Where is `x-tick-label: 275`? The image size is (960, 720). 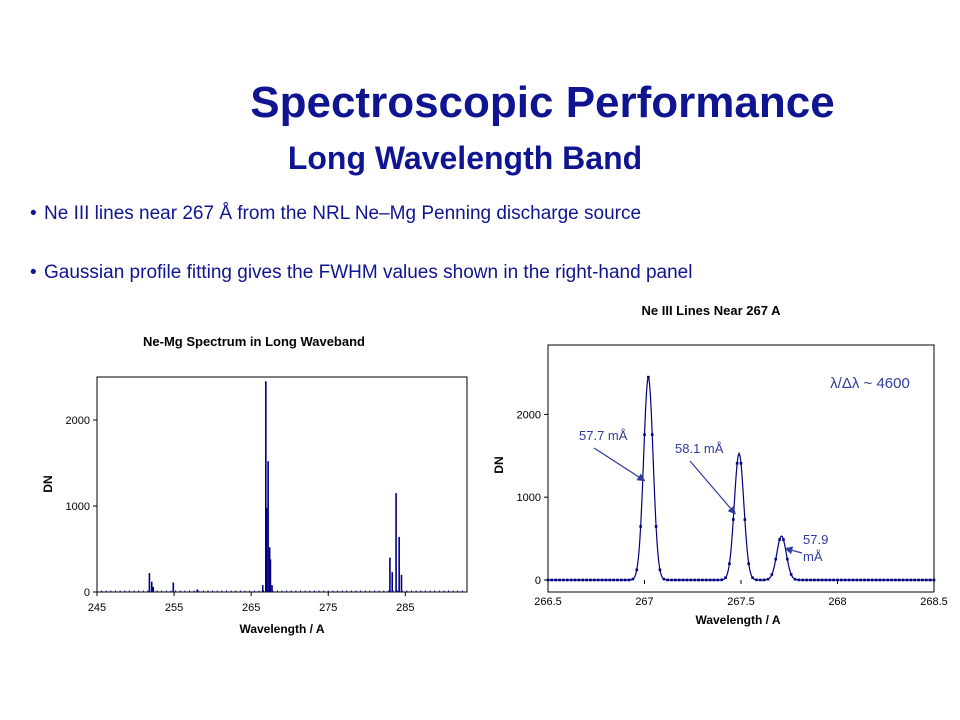 x-tick-label: 275 is located at coordinates (328, 608).